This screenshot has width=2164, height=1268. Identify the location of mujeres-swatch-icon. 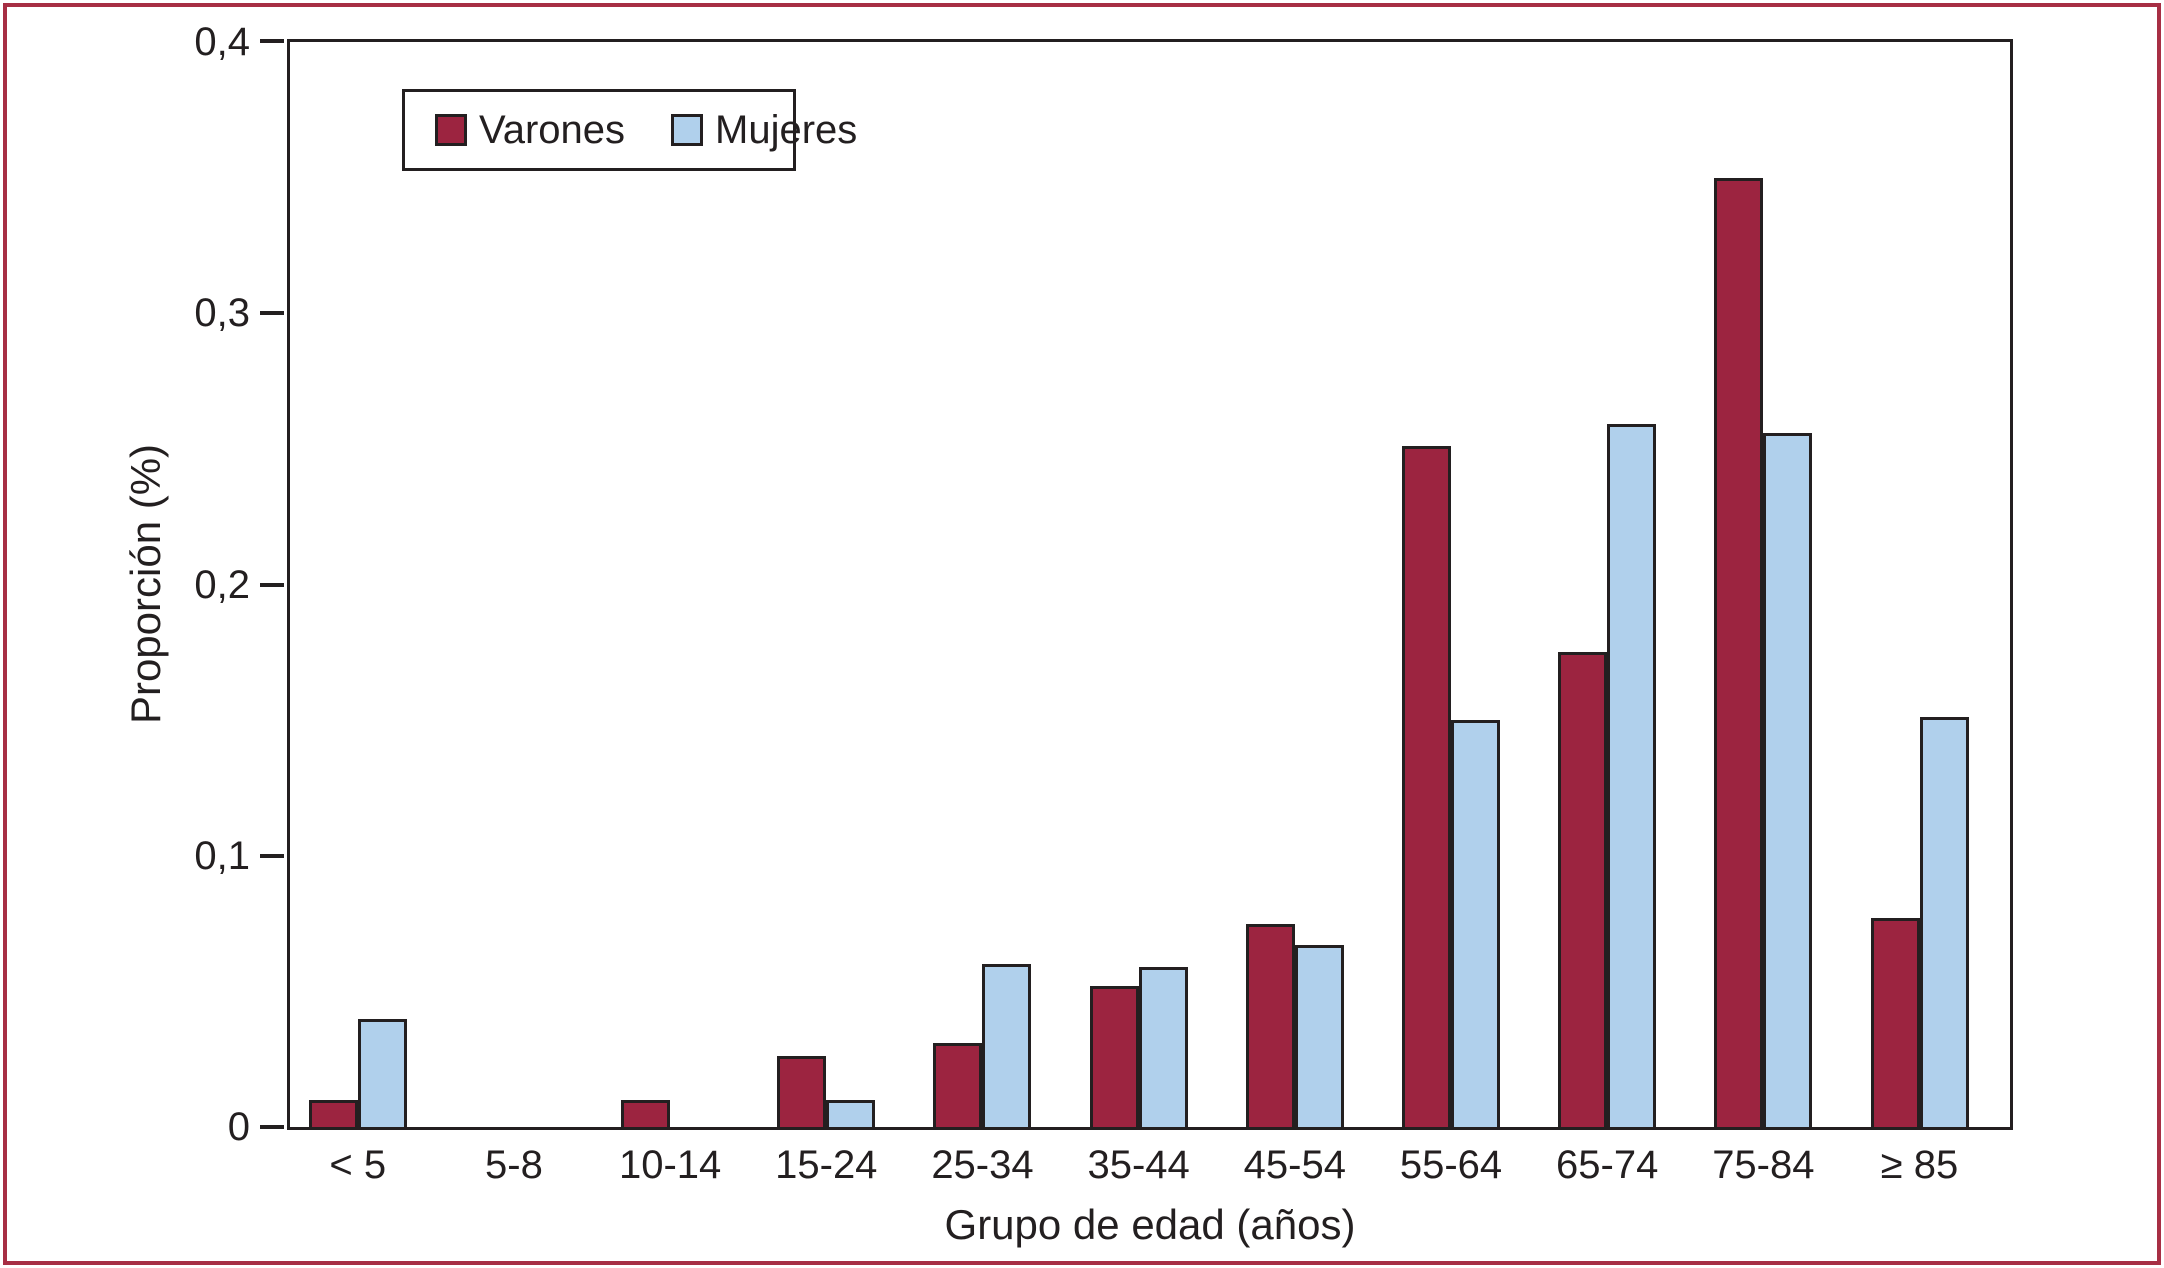
(687, 130).